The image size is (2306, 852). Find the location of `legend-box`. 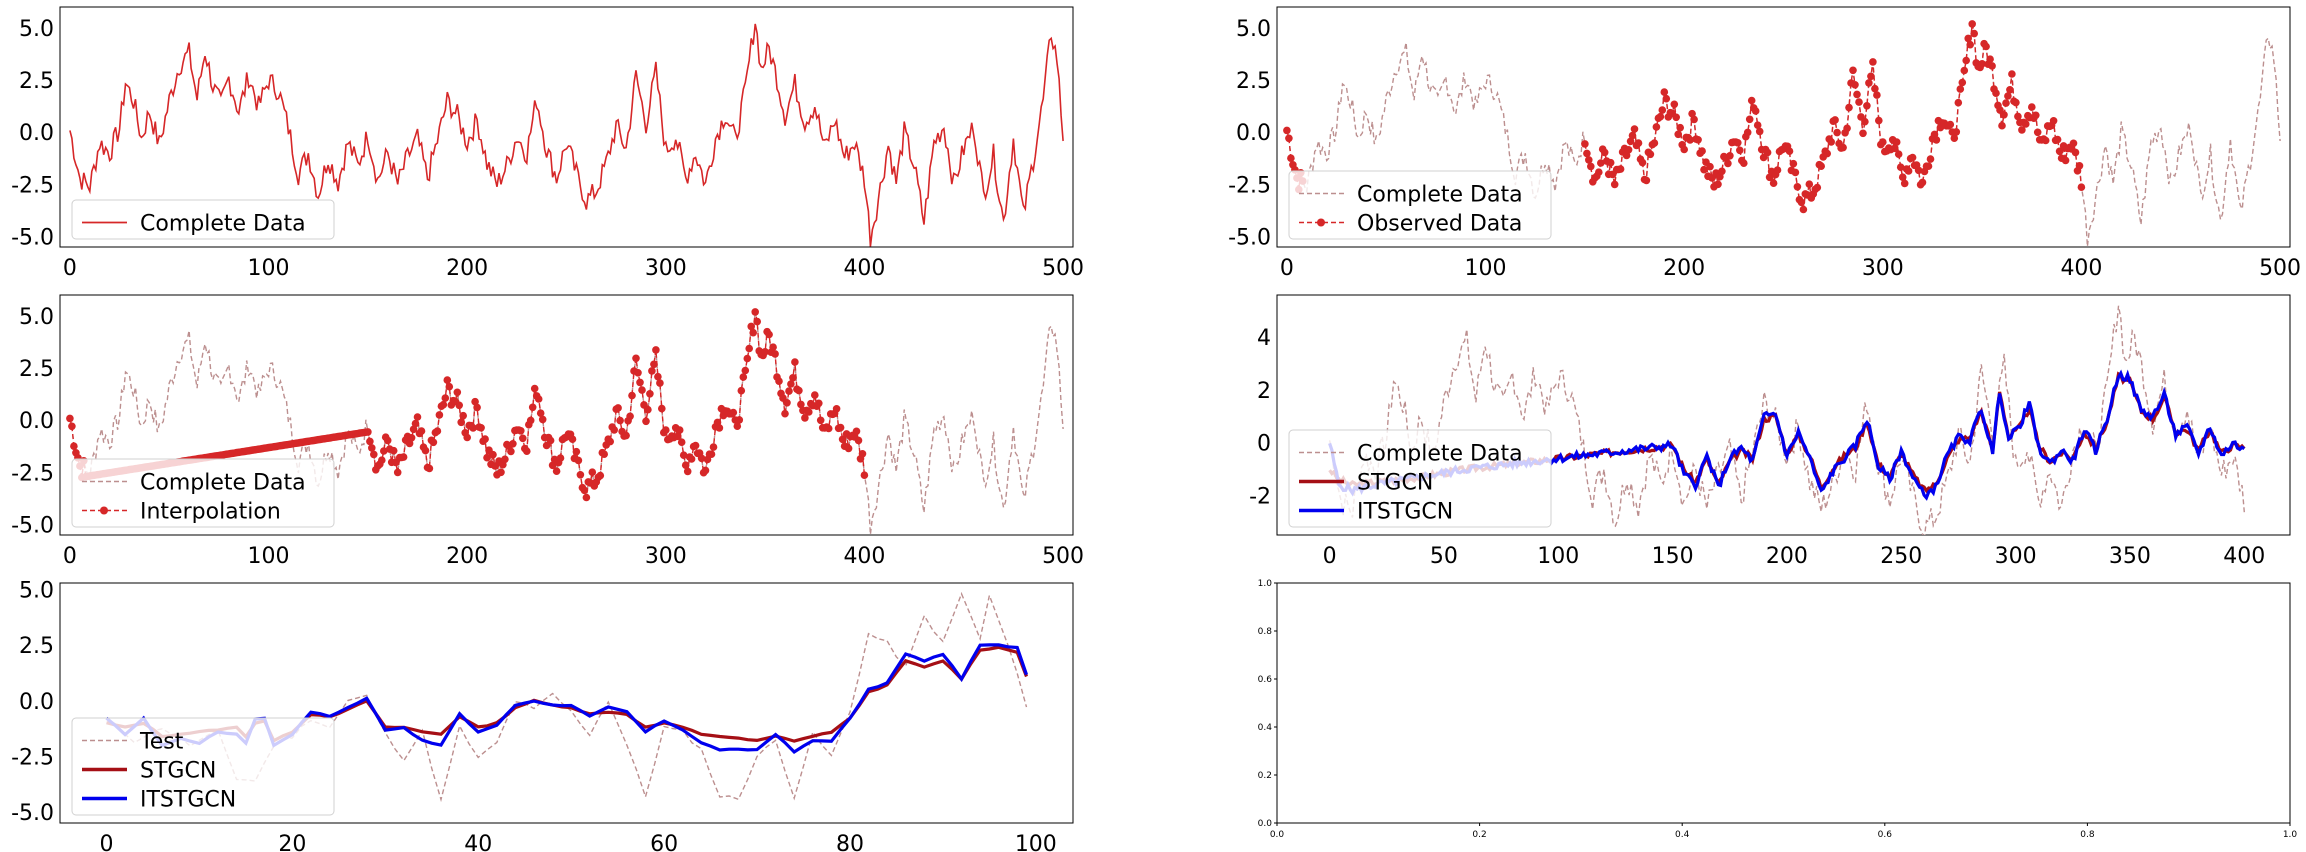

legend-box is located at coordinates (203, 766).